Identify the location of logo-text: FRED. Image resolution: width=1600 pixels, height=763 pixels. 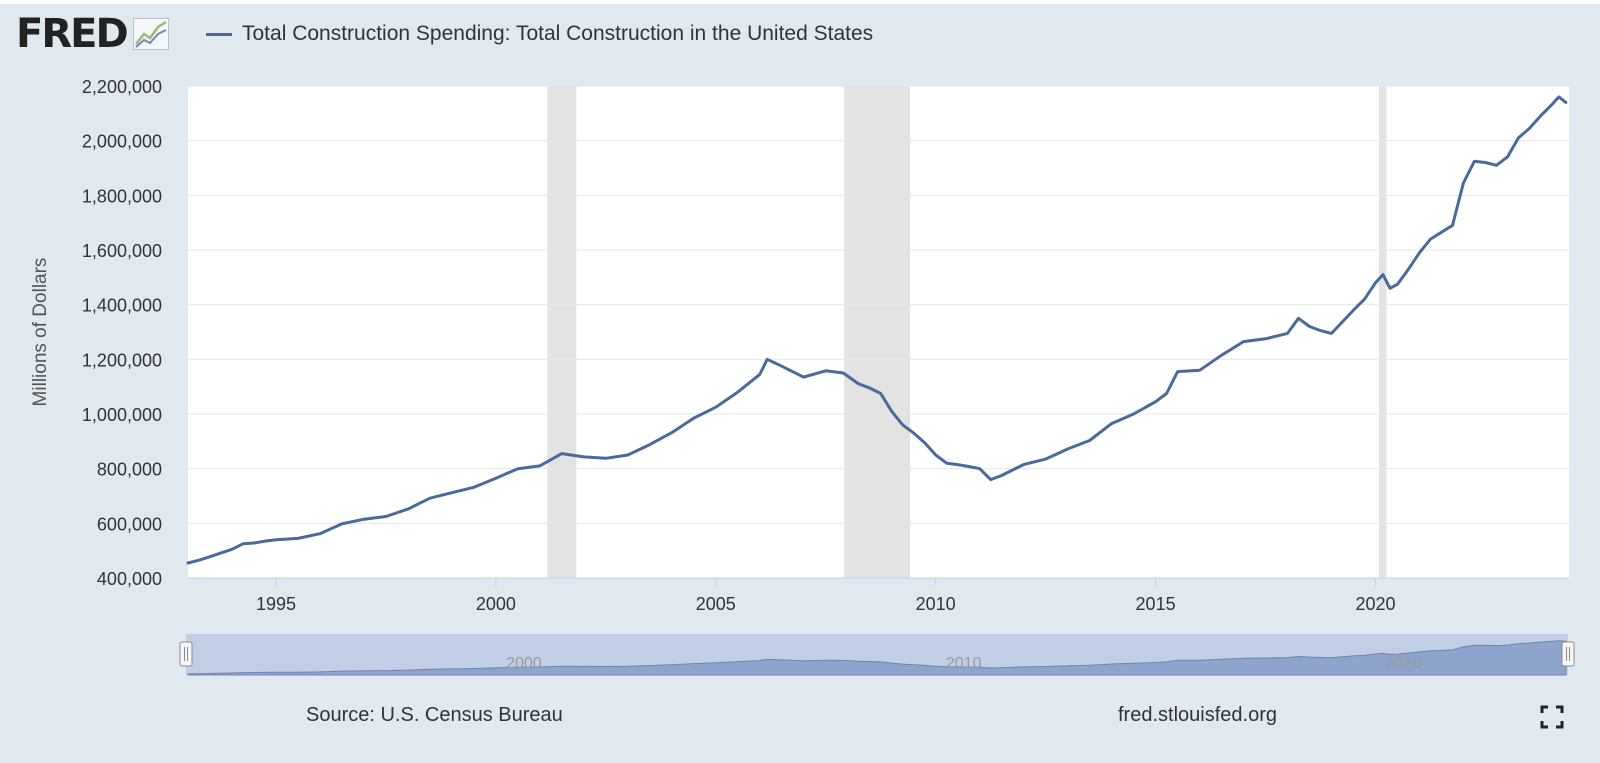
(72, 34).